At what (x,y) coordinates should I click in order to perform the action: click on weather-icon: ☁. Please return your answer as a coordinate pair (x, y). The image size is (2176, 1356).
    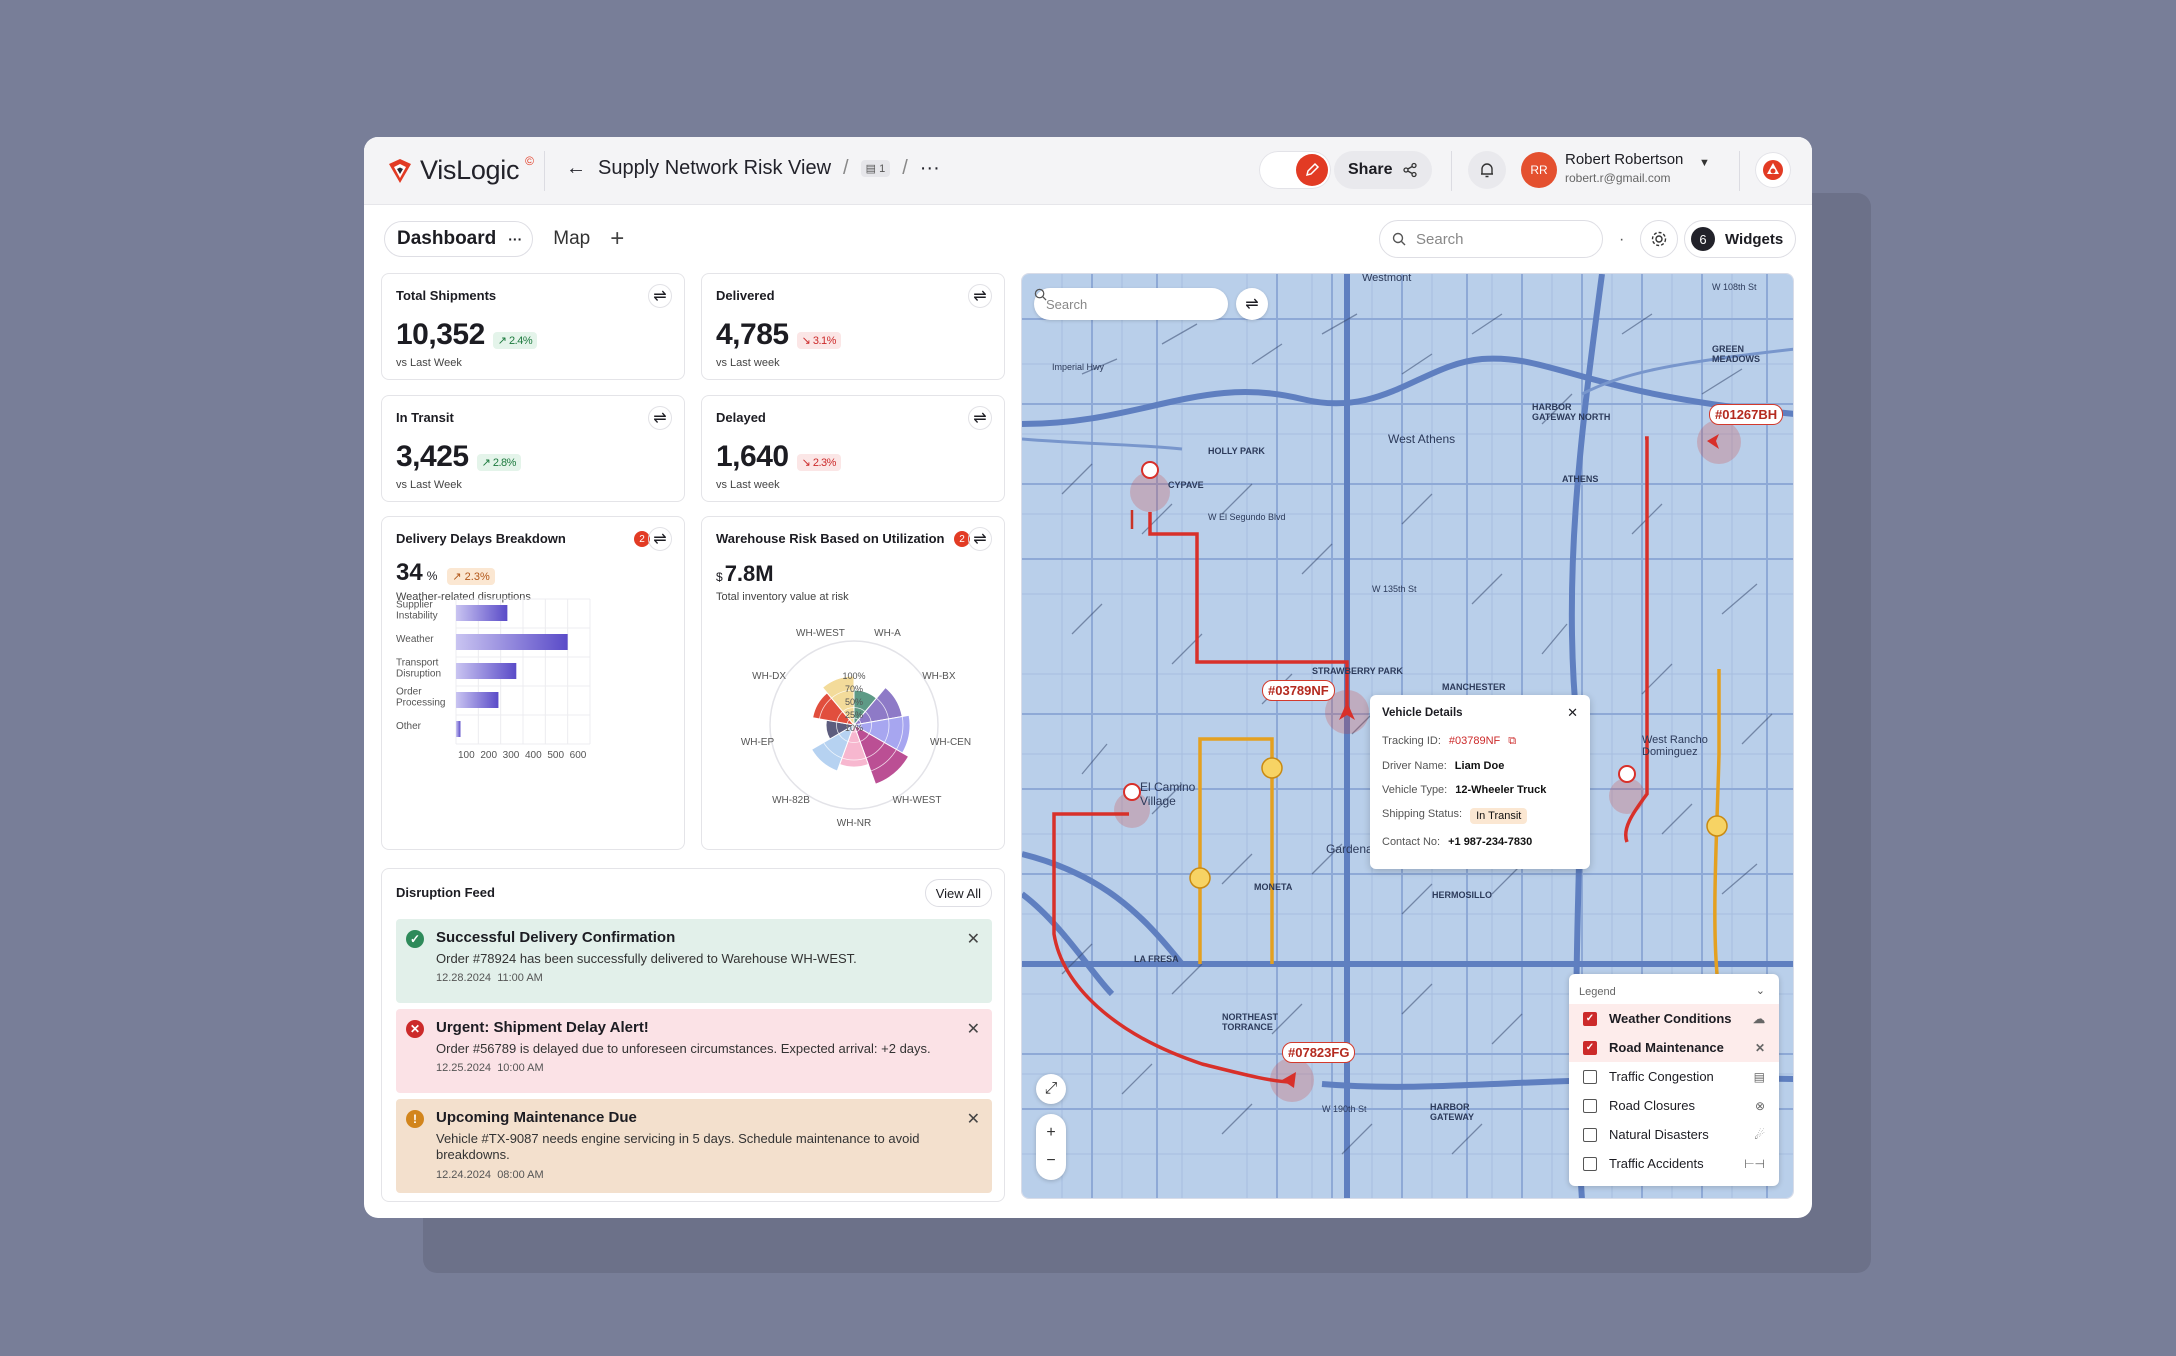
    Looking at the image, I should click on (1759, 1018).